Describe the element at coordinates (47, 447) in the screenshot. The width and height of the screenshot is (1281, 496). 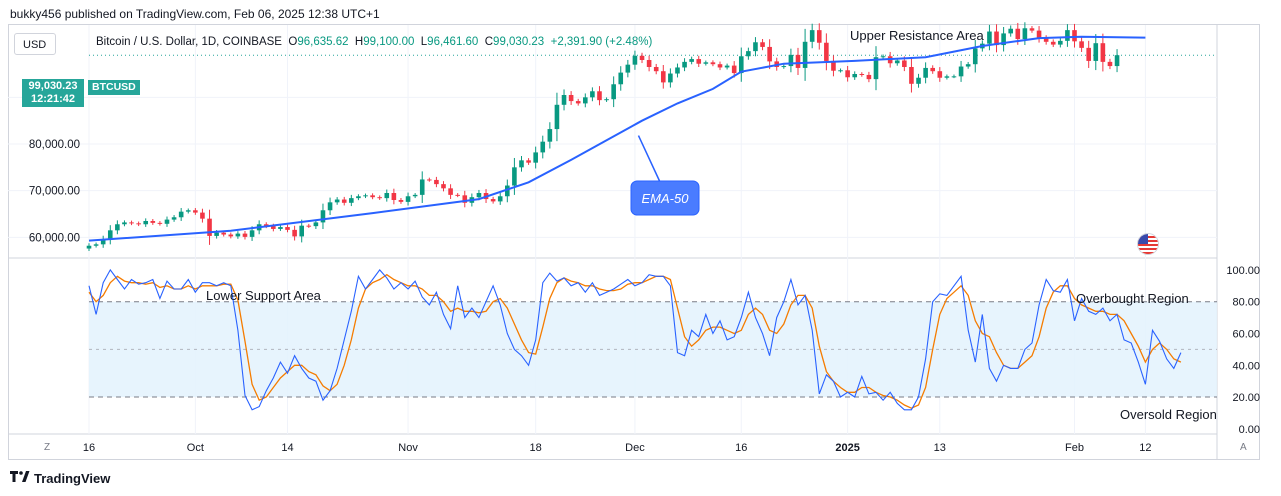
I see `timezone-button: Z` at that location.